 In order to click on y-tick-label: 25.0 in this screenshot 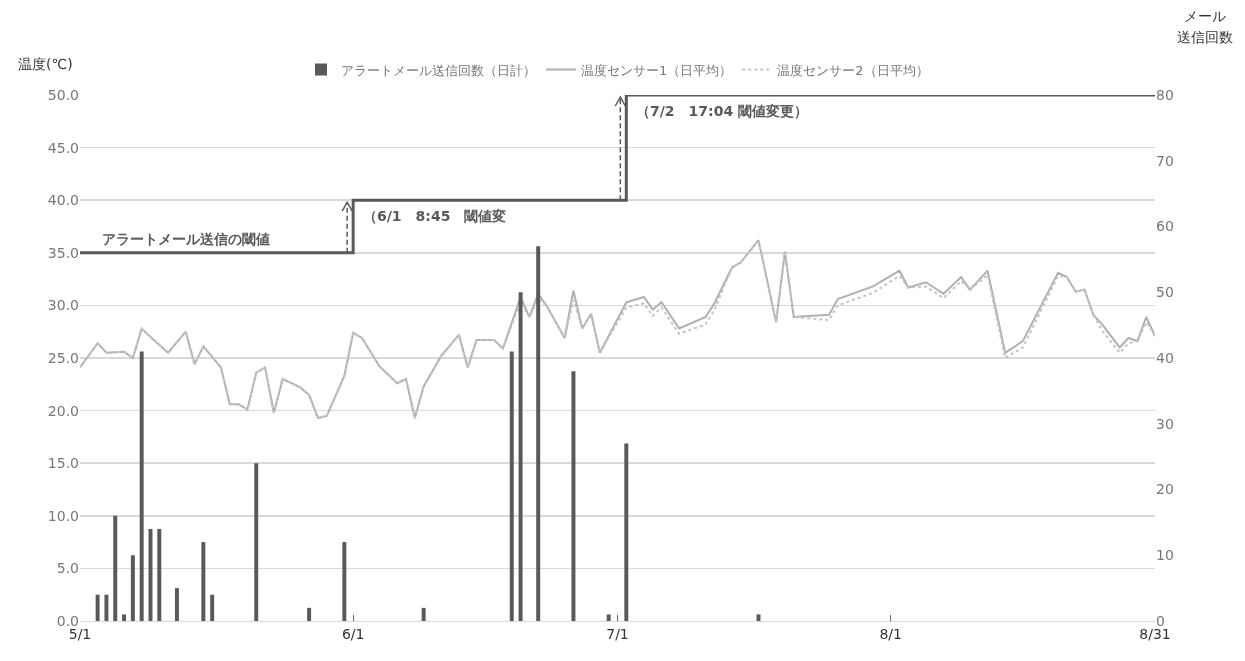, I will do `click(63, 357)`.